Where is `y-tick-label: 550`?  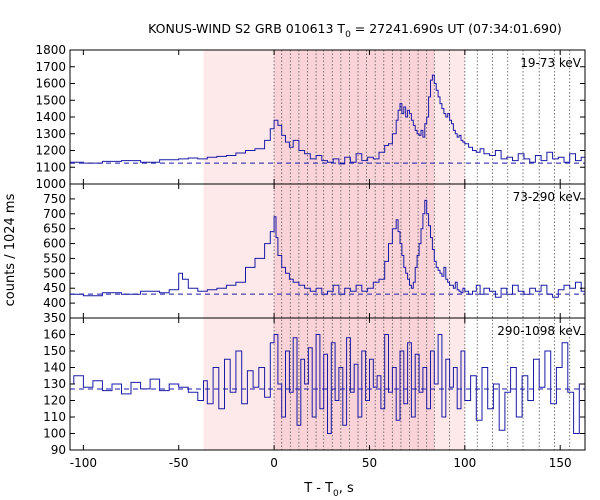
y-tick-label: 550 is located at coordinates (54, 258).